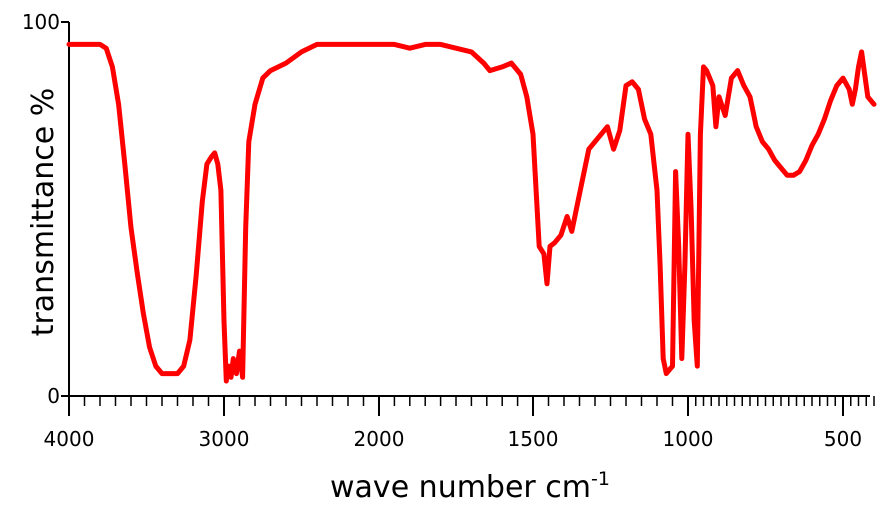  Describe the element at coordinates (53, 396) in the screenshot. I see `y-tick-label: 0` at that location.